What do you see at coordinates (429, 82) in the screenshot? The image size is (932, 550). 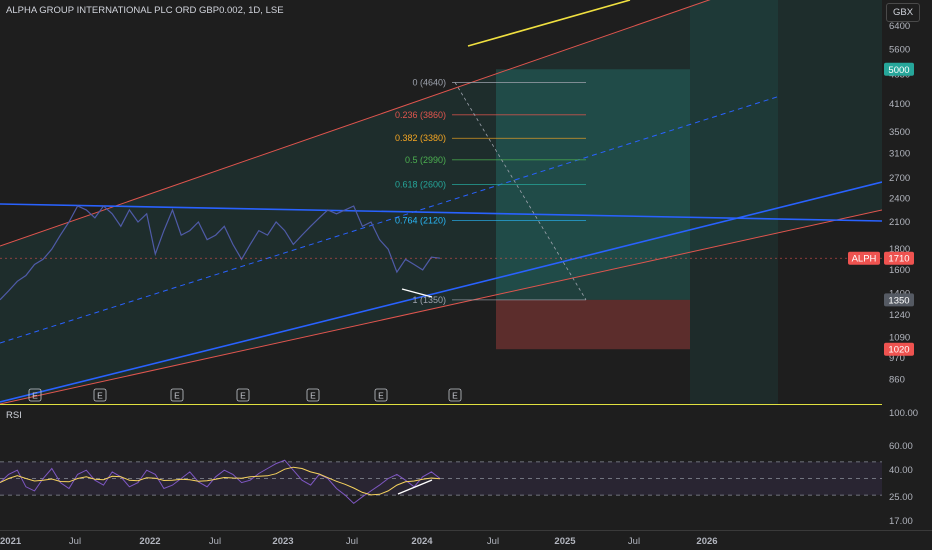 I see `fib-level-label: 0 (4640)` at bounding box center [429, 82].